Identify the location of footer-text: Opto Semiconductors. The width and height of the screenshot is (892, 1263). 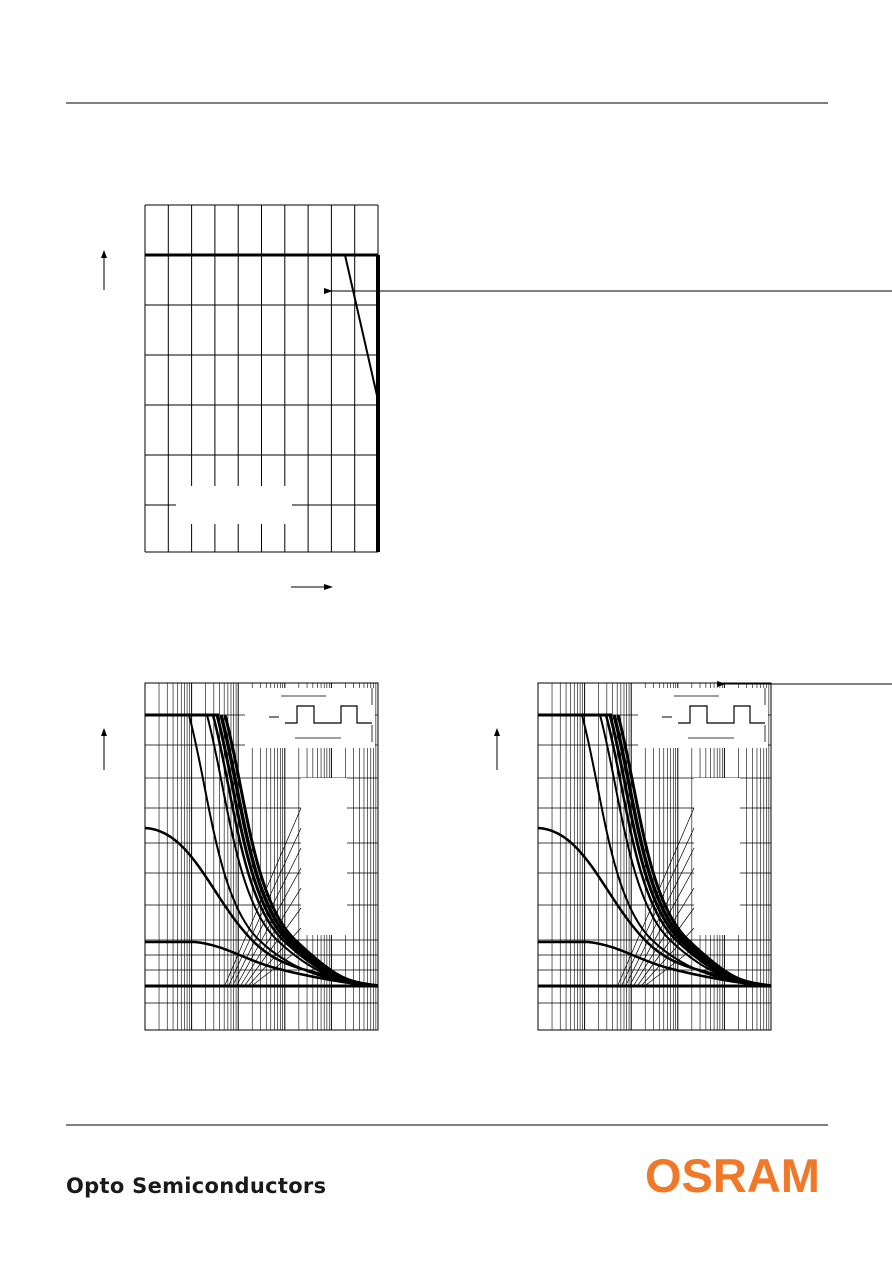
(196, 1186).